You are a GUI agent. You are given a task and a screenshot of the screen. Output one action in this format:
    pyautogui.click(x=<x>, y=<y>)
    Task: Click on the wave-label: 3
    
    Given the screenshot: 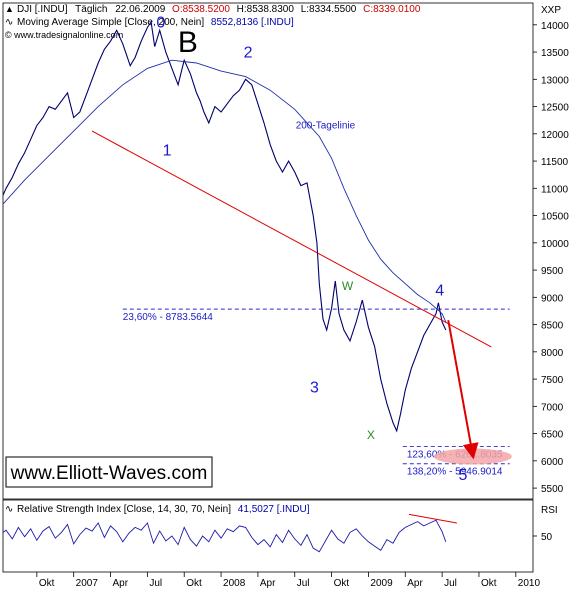 What is the action you would take?
    pyautogui.click(x=314, y=388)
    